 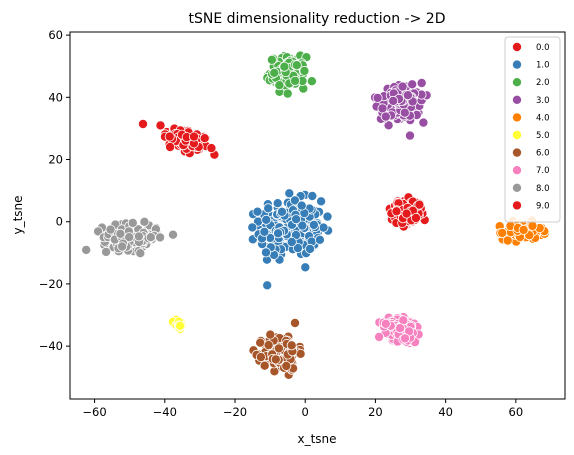 What do you see at coordinates (316, 439) in the screenshot?
I see `x-axis-label: x_tsne` at bounding box center [316, 439].